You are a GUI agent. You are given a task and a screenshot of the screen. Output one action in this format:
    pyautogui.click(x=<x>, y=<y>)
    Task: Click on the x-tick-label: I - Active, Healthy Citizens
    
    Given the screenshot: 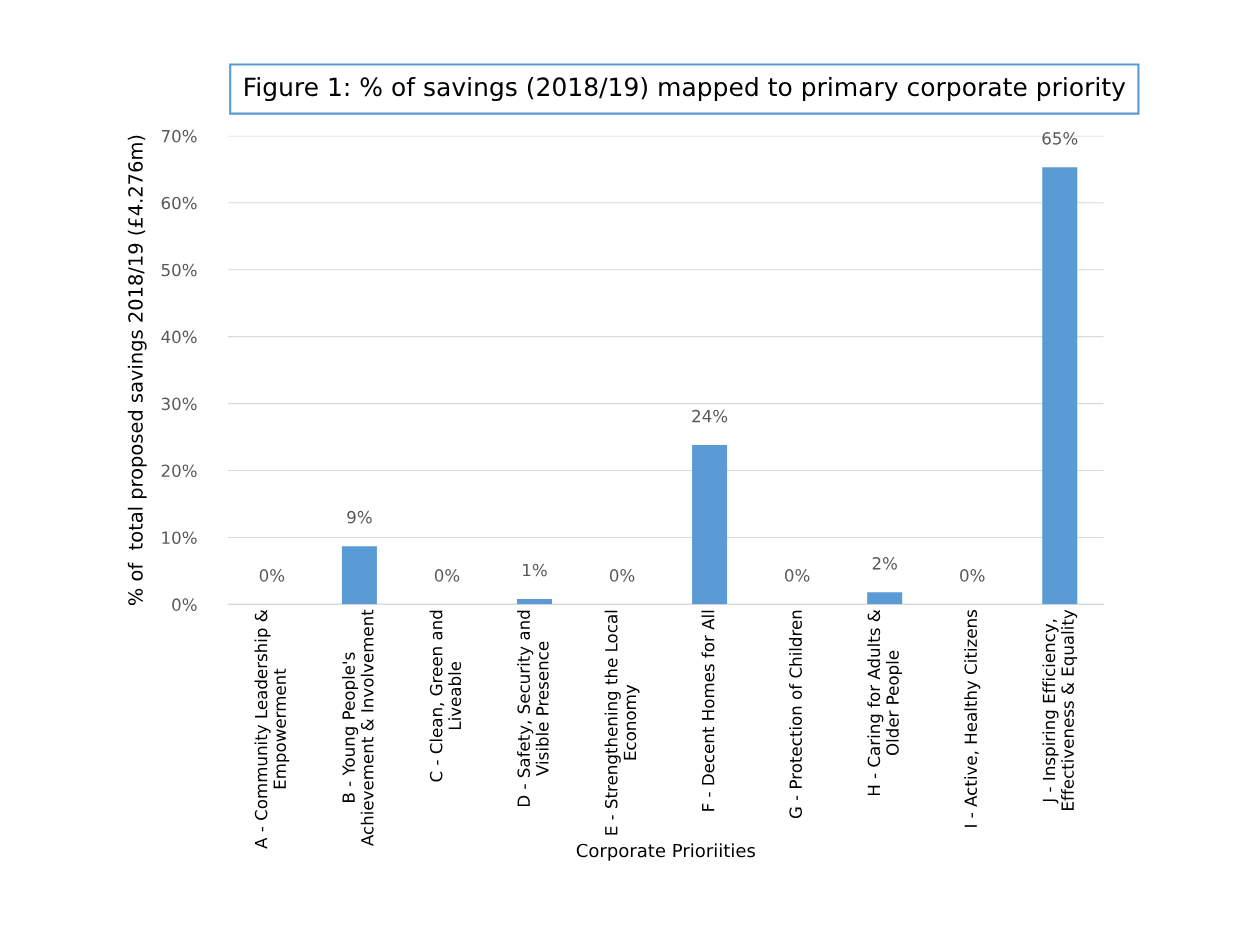 What is the action you would take?
    pyautogui.click(x=972, y=718)
    